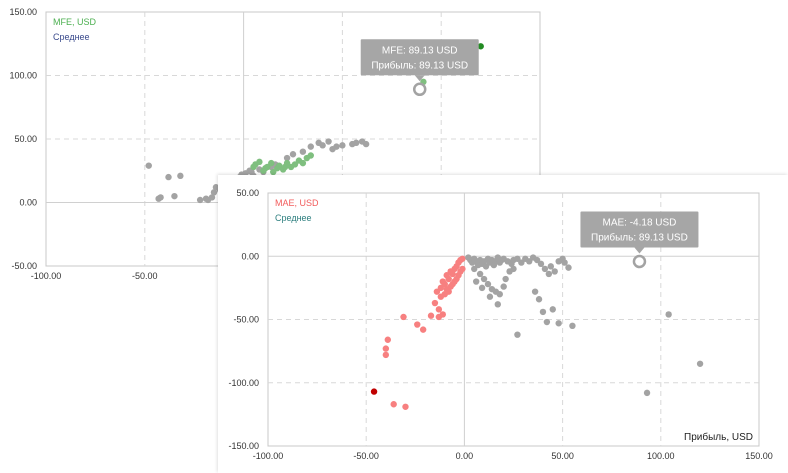 The width and height of the screenshot is (788, 473). Describe the element at coordinates (419, 57) in the screenshot. I see `mfe-tooltip-box` at that location.